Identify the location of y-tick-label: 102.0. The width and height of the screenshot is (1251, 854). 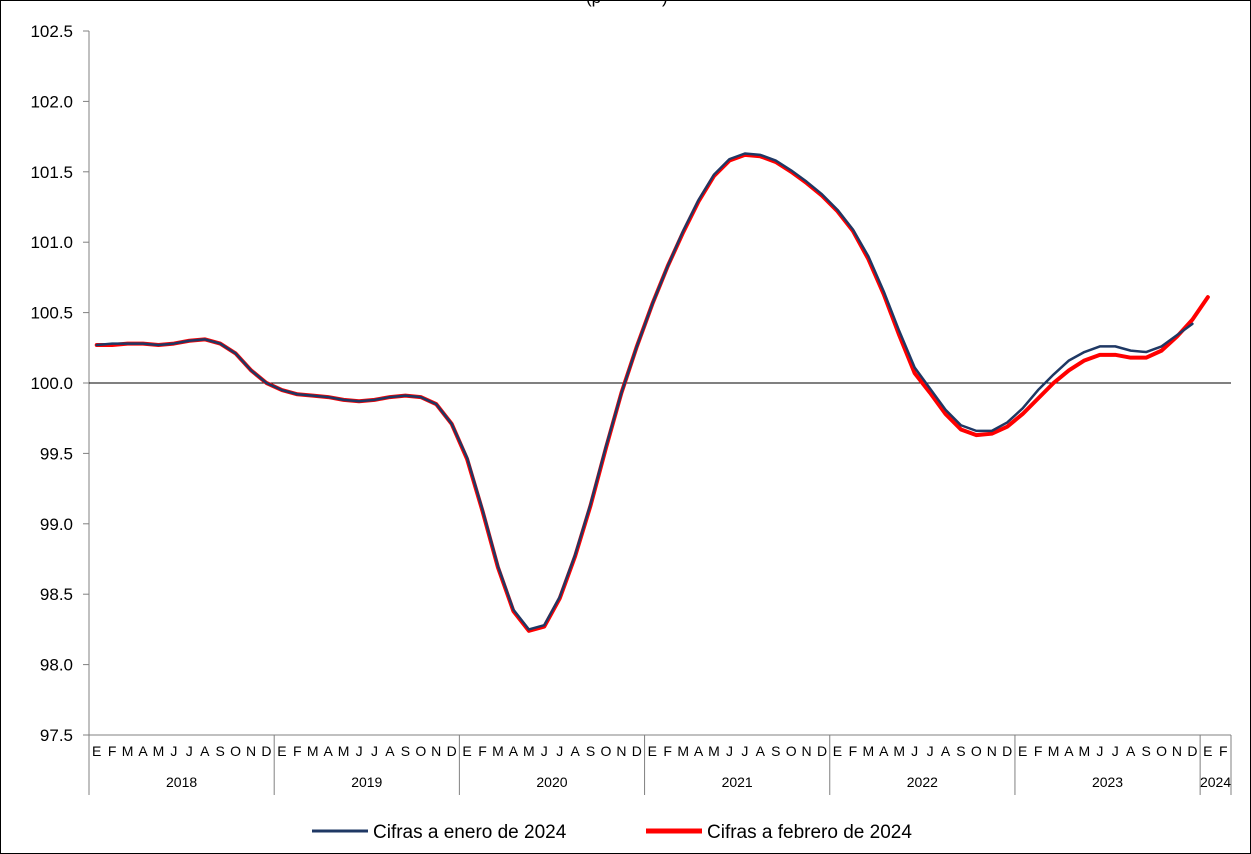
(51, 101).